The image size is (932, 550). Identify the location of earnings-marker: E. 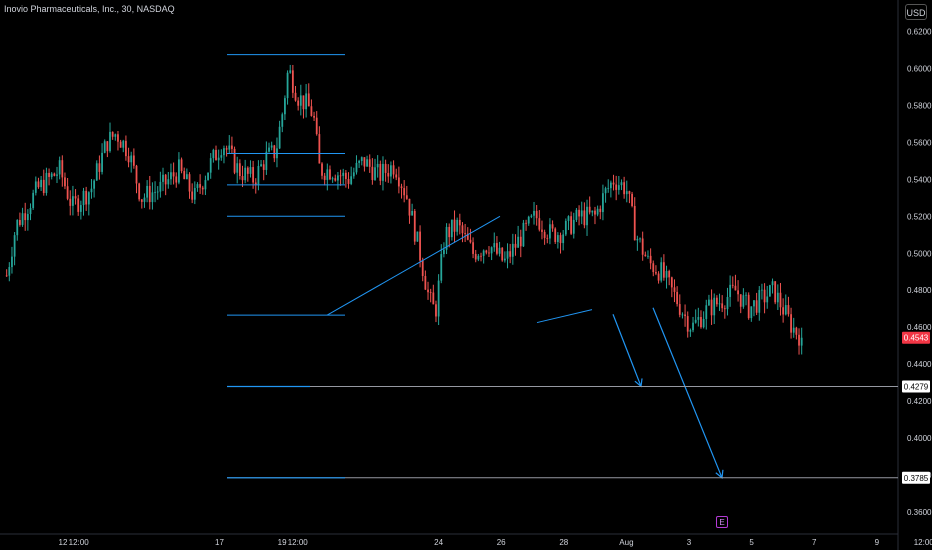
(722, 522).